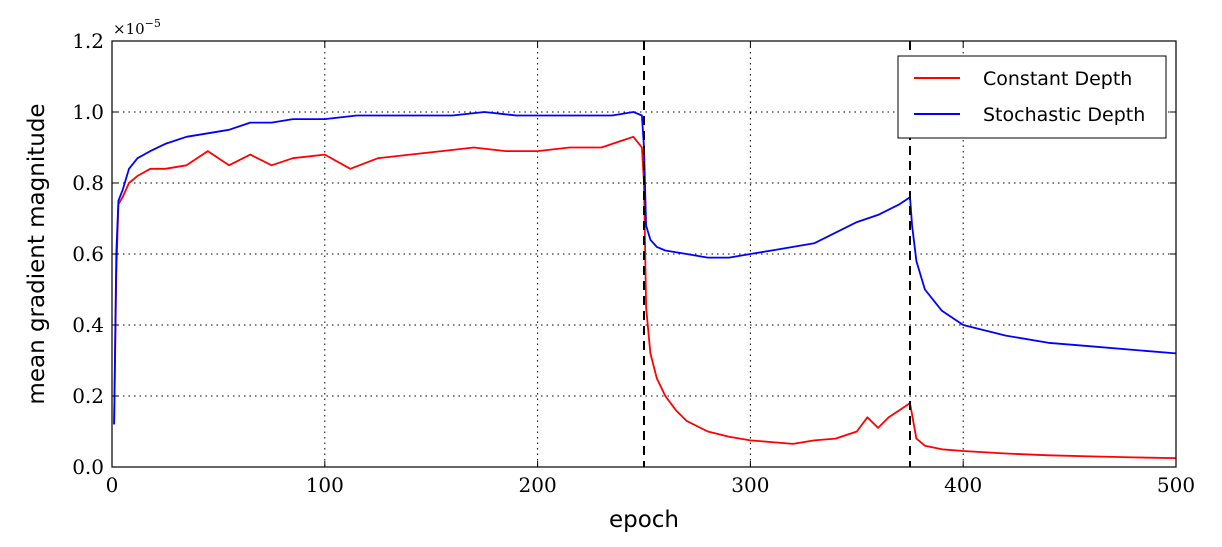 This screenshot has width=1222, height=547. Describe the element at coordinates (1057, 79) in the screenshot. I see `legend-label-constant-depth: Constant Depth` at that location.